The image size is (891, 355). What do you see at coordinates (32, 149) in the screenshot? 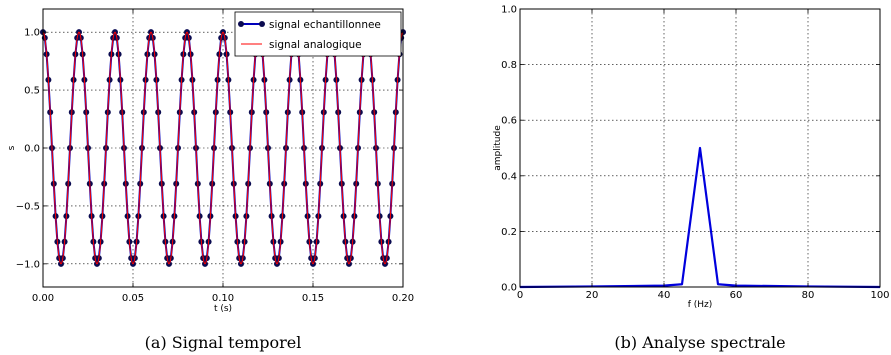
I see `time-y-tick-label: 0.0` at bounding box center [32, 149].